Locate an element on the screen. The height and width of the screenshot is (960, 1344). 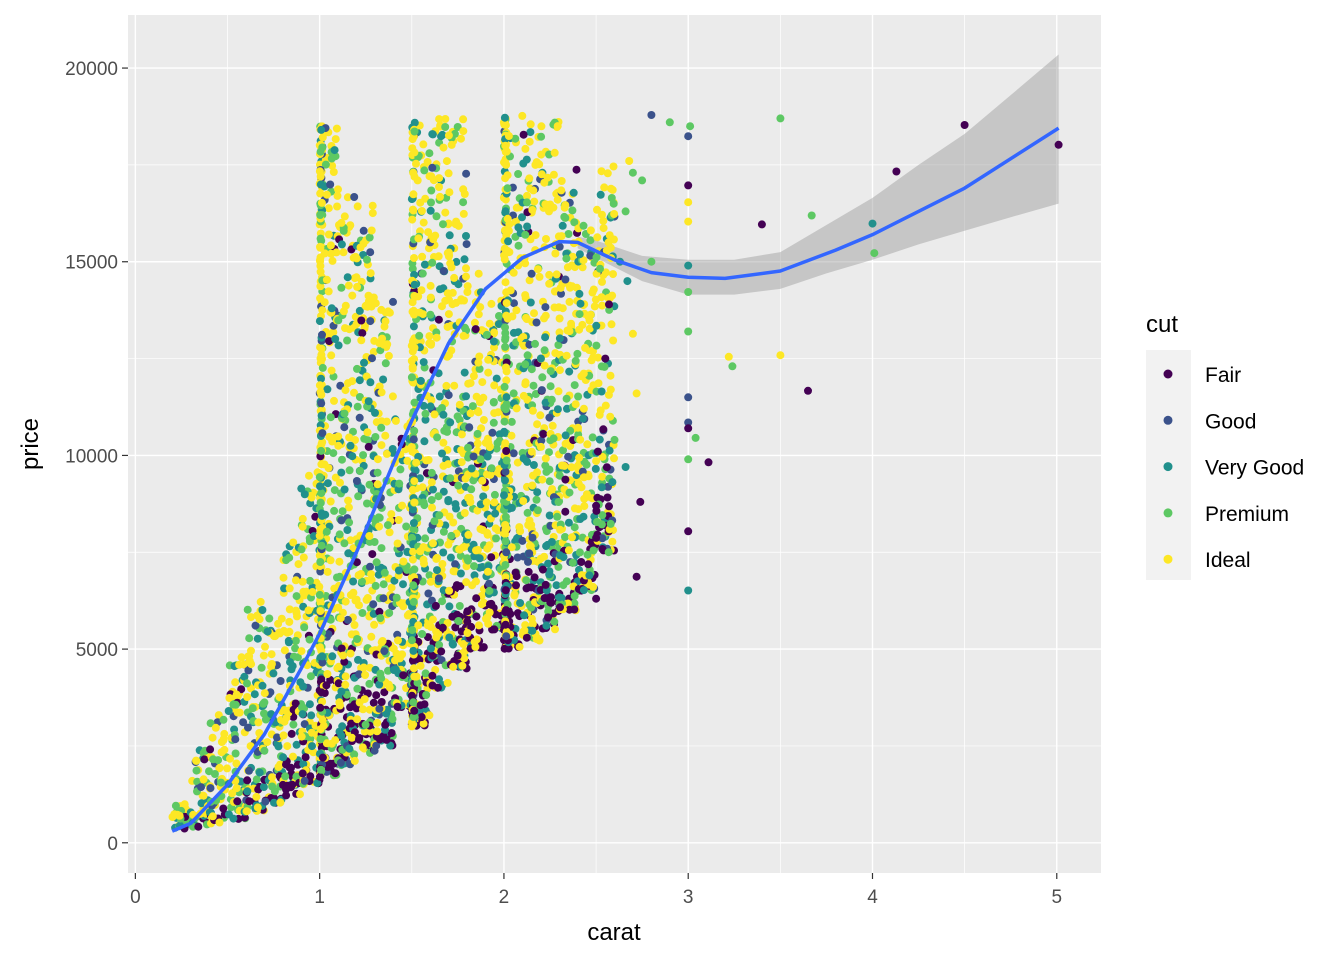
legend-key-very-good is located at coordinates (1168, 467).